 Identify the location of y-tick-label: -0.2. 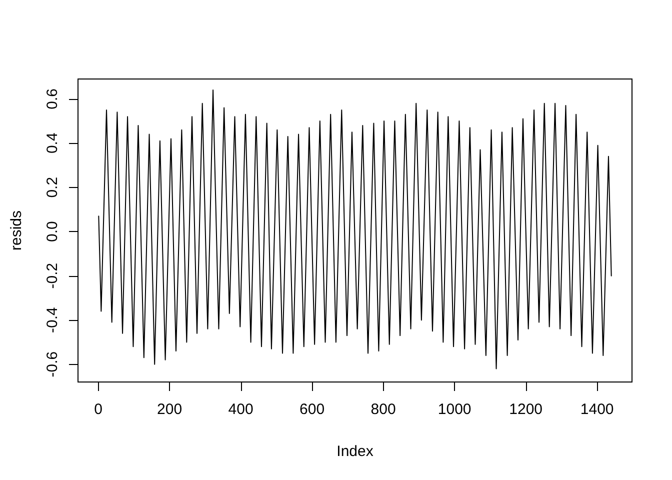
(52, 275).